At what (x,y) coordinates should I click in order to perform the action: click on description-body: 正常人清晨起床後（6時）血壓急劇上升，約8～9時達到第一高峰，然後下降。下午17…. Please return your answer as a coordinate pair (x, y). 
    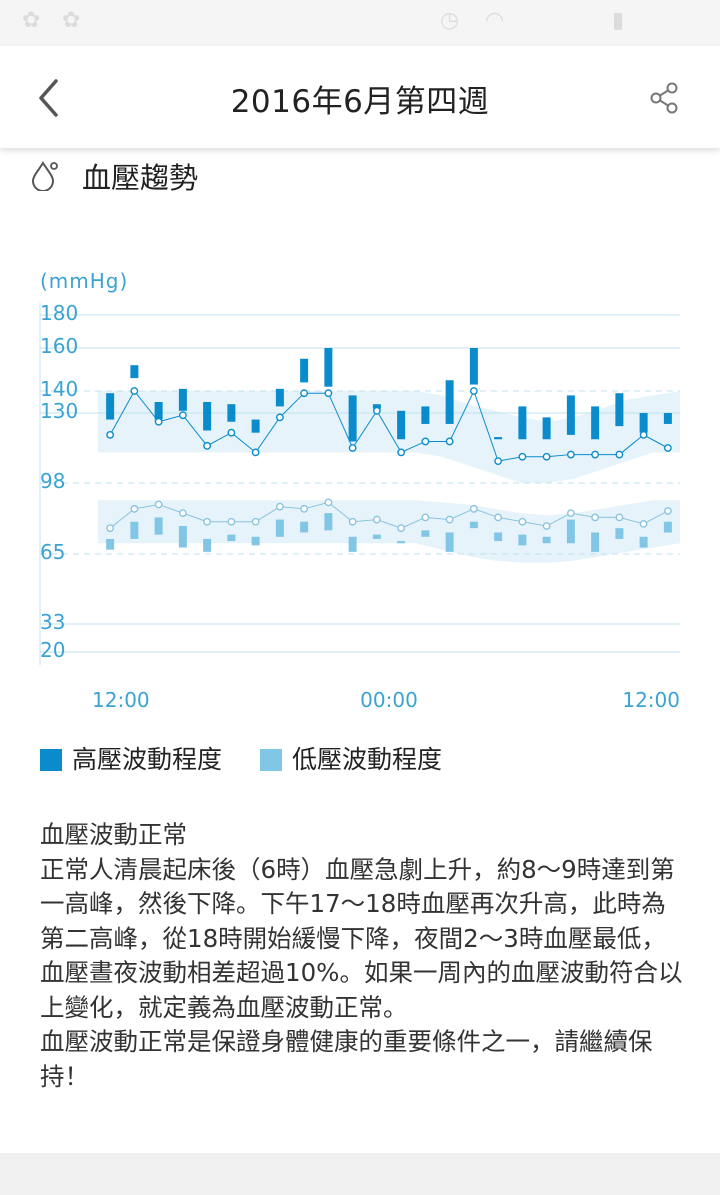
    Looking at the image, I should click on (361, 938).